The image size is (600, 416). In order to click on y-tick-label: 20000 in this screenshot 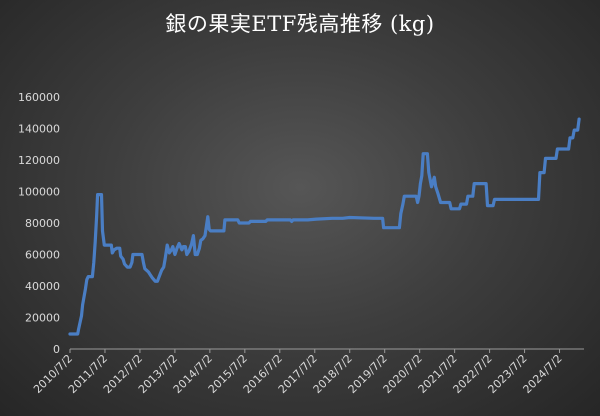, I will do `click(42, 318)`.